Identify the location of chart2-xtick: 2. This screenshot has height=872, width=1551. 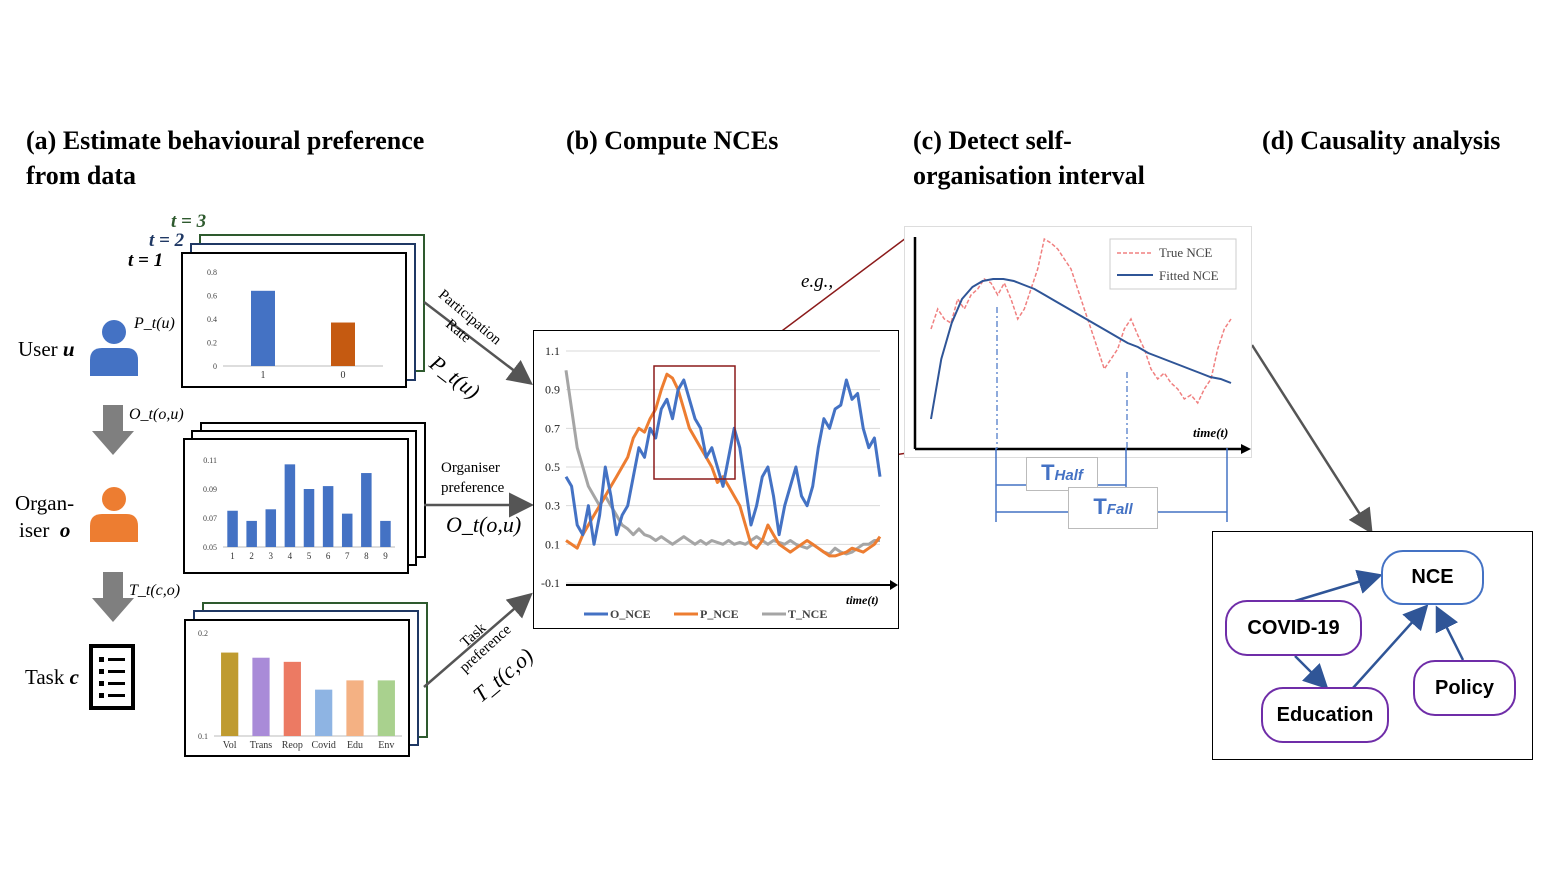
(251, 556).